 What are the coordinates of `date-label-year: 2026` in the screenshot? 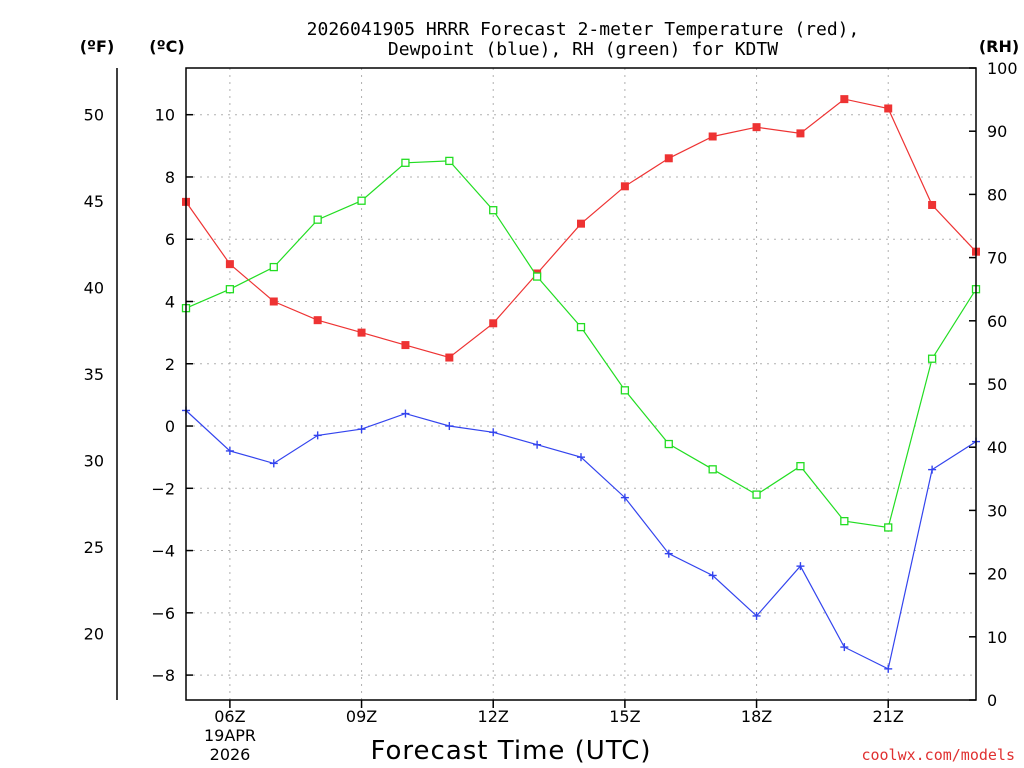 It's located at (230, 754).